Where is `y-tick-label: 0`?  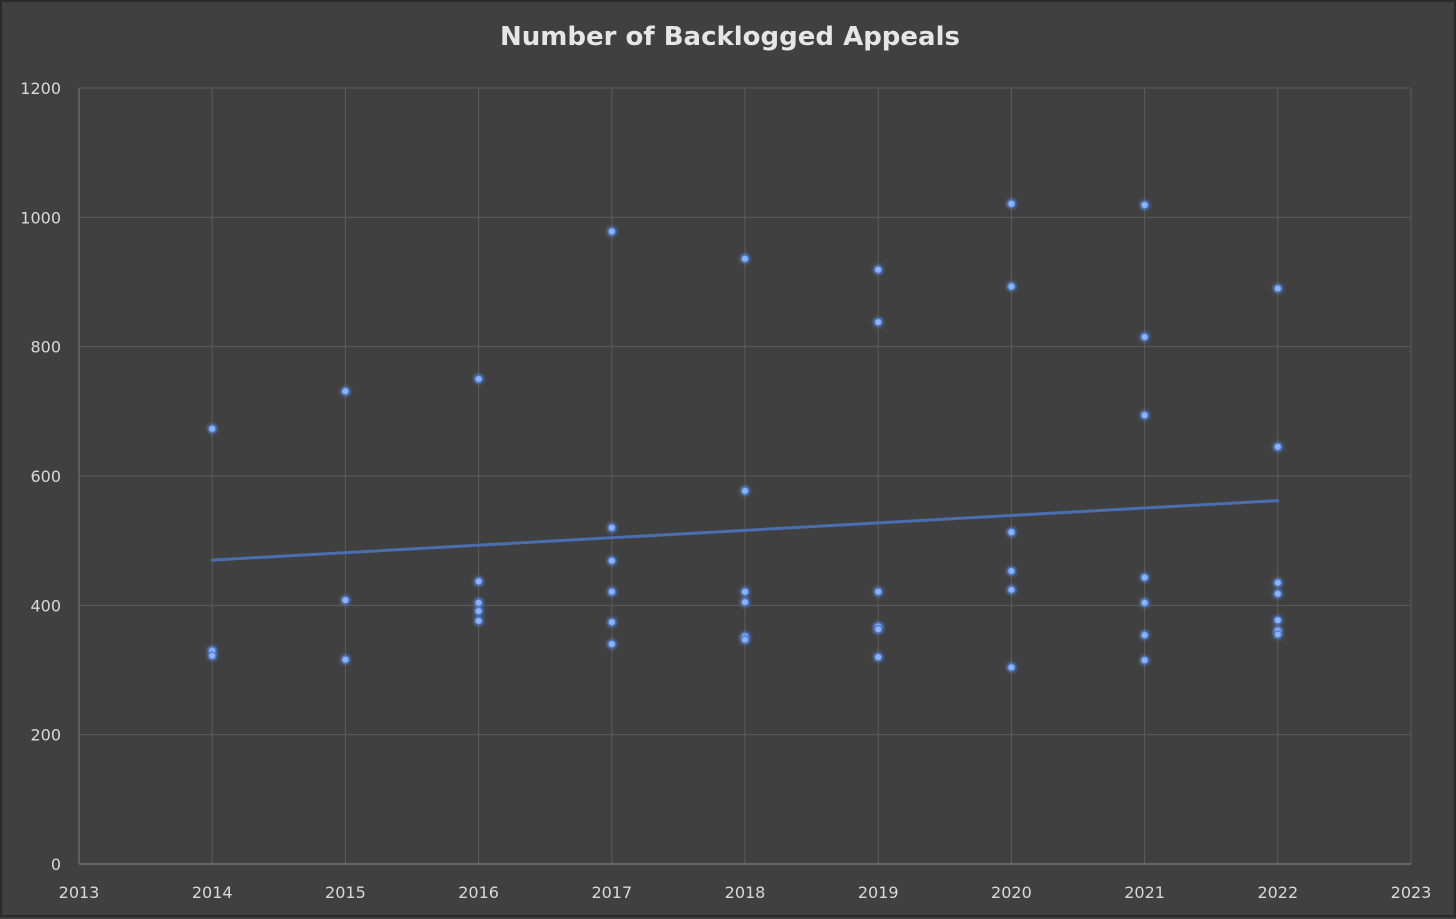 y-tick-label: 0 is located at coordinates (56, 864).